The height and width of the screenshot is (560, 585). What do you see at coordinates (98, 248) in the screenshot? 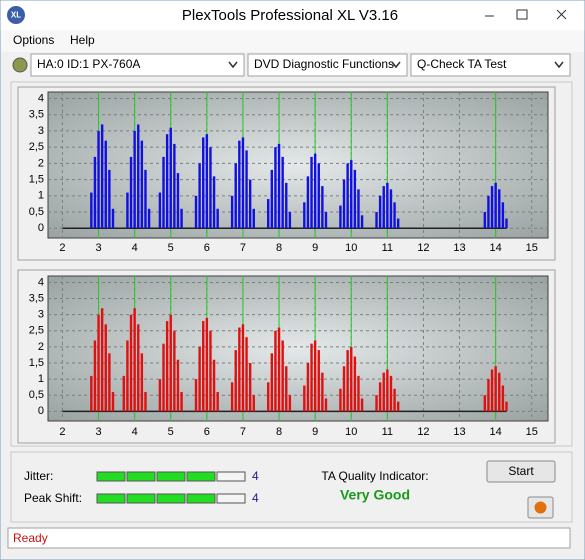
I see `x-tick-label: 3` at bounding box center [98, 248].